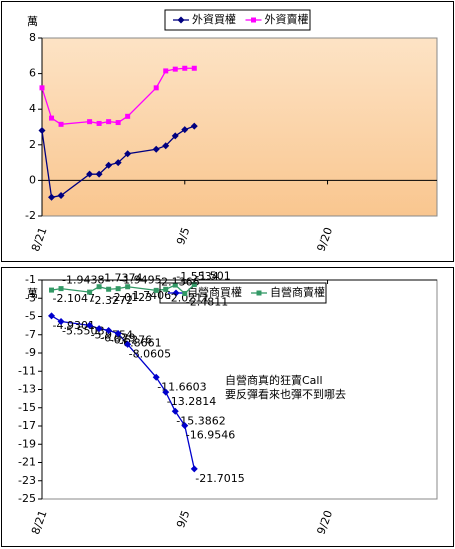 The image size is (455, 549). What do you see at coordinates (32, 144) in the screenshot?
I see `y-tick-label: 2` at bounding box center [32, 144].